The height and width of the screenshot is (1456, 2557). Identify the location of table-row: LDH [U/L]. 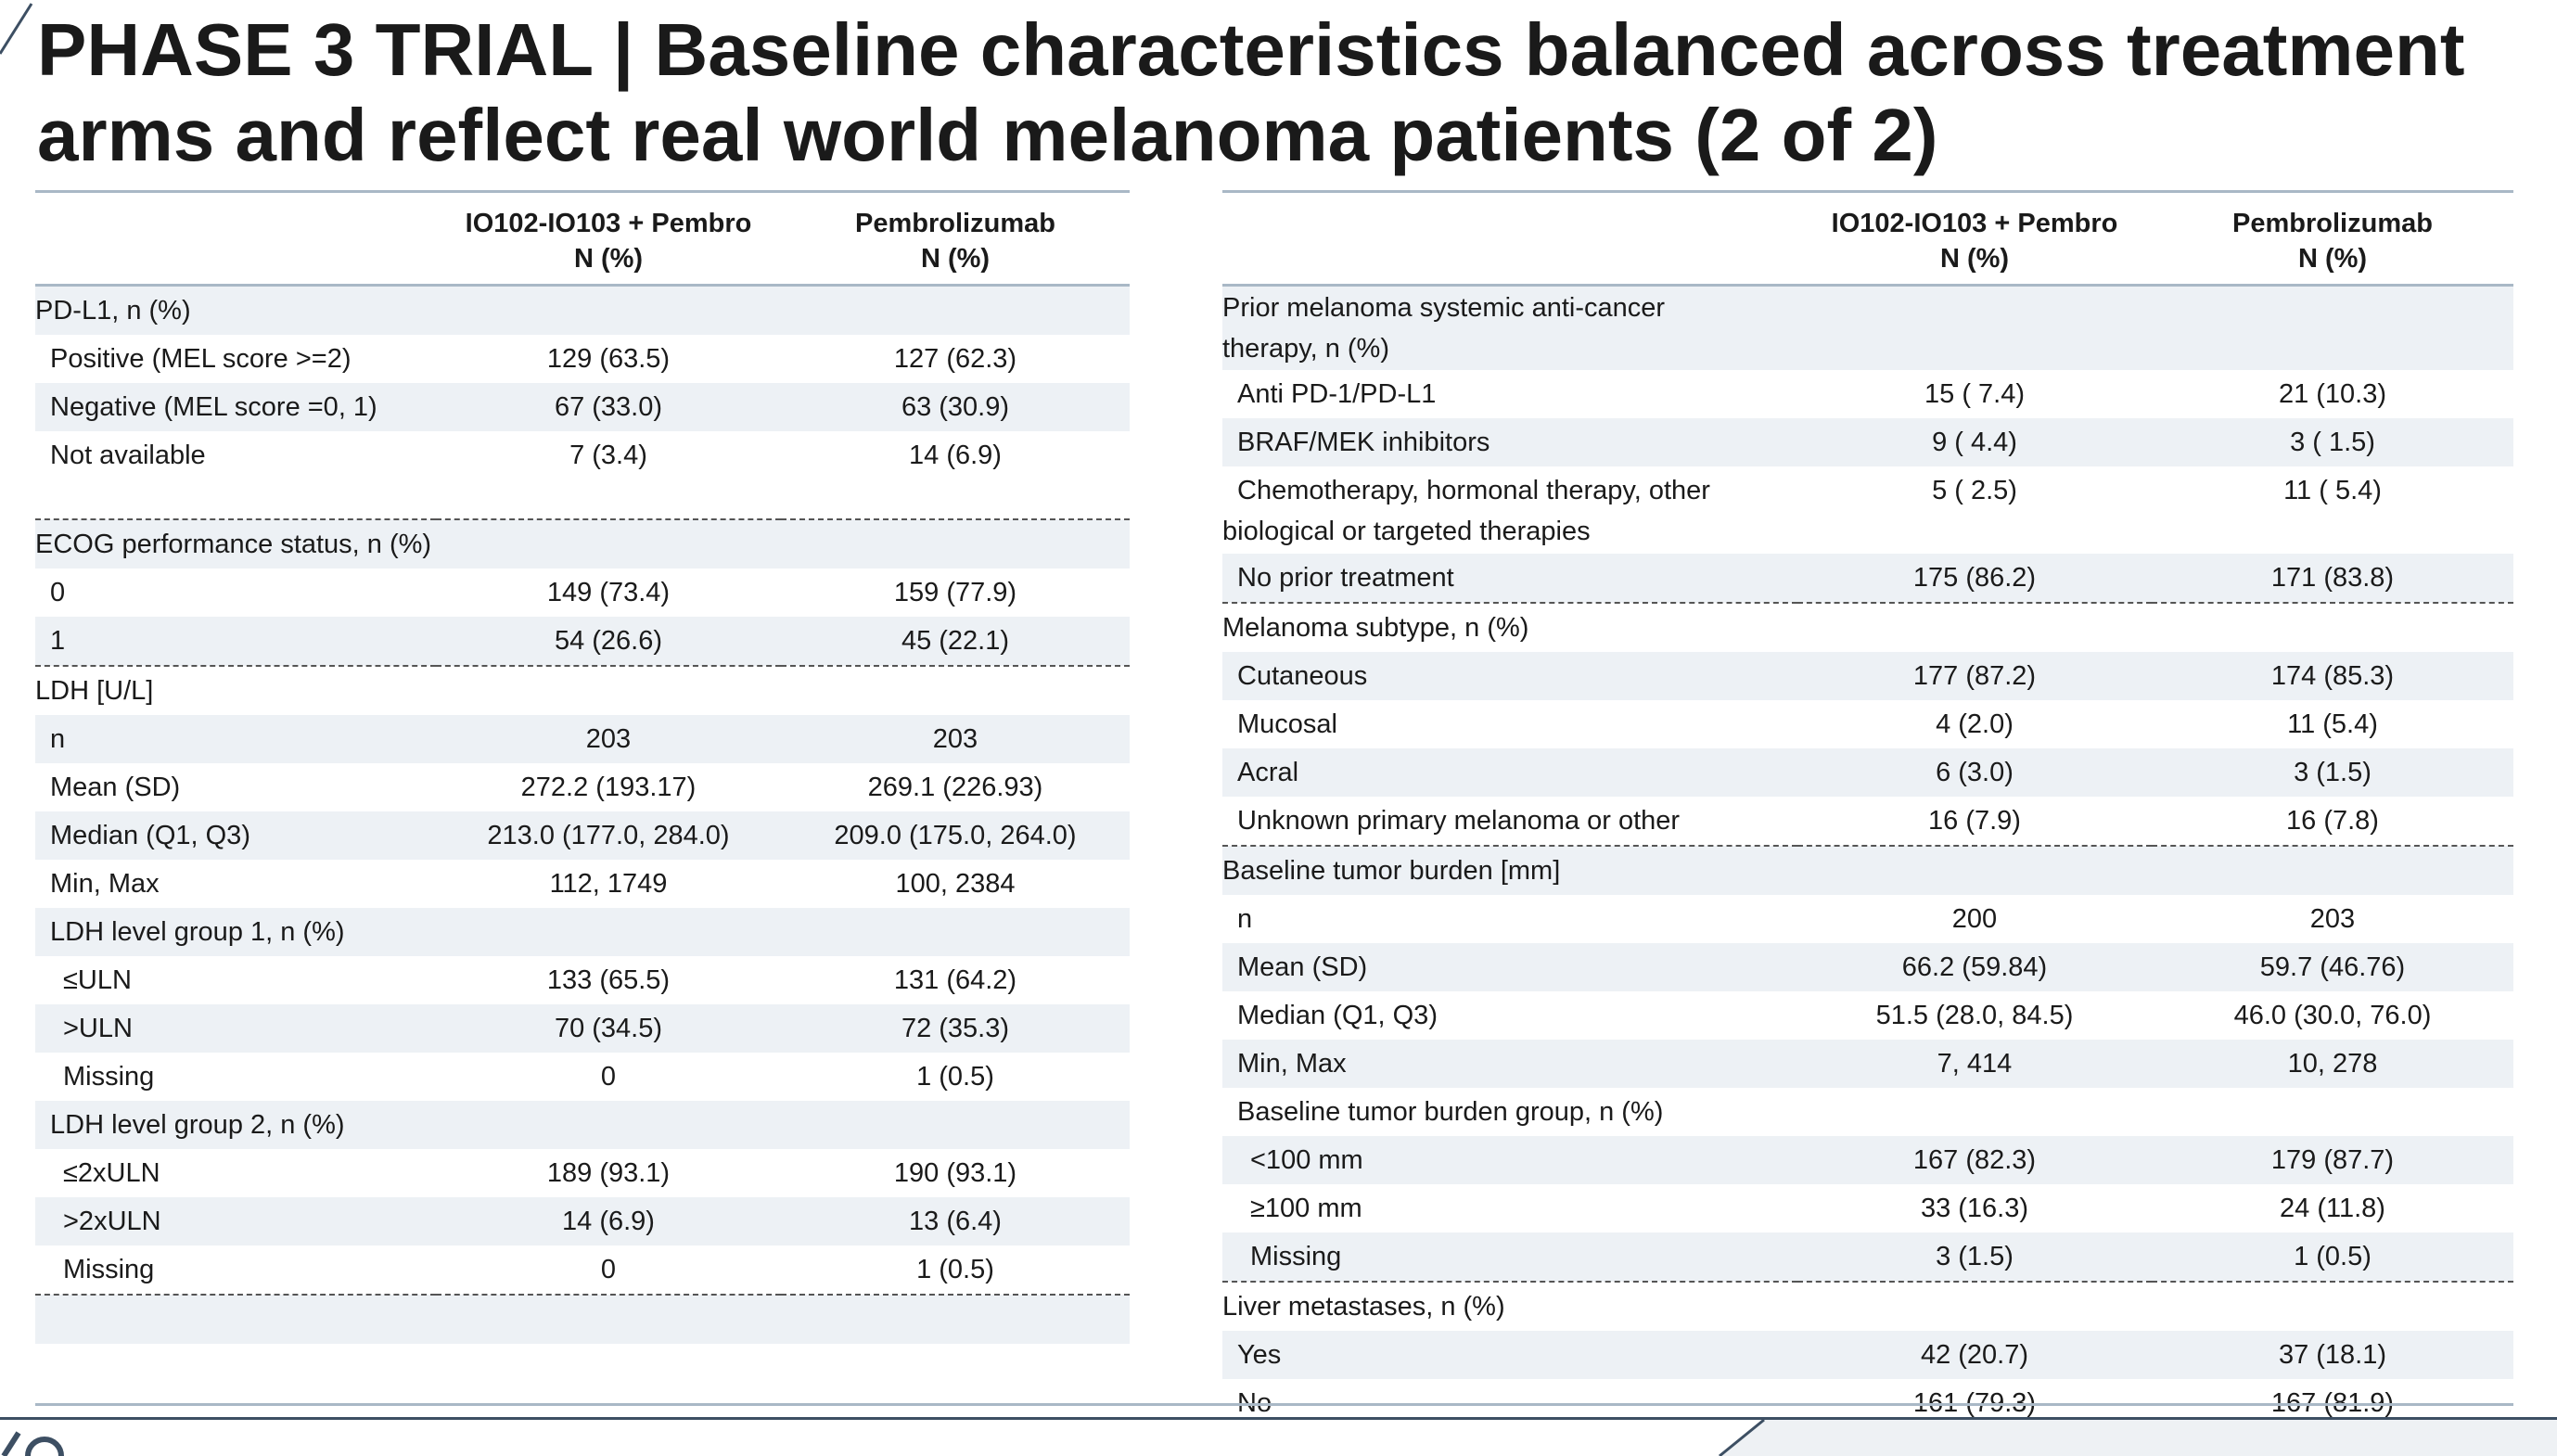
(582, 690).